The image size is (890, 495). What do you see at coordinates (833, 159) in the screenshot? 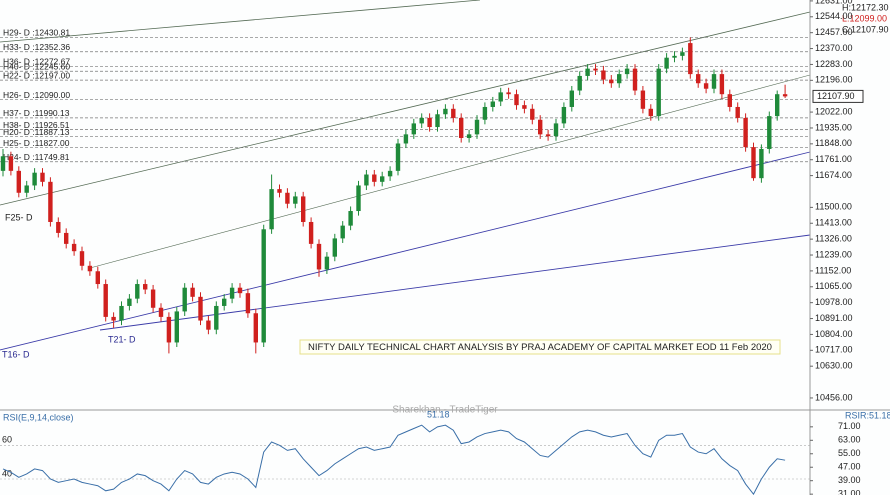
I see `y-tick-label: 11761.00` at bounding box center [833, 159].